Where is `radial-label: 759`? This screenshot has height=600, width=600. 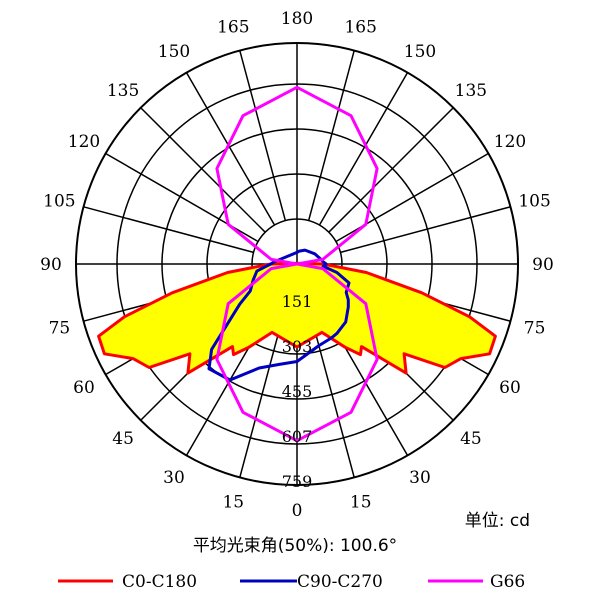
radial-label: 759 is located at coordinates (297, 481).